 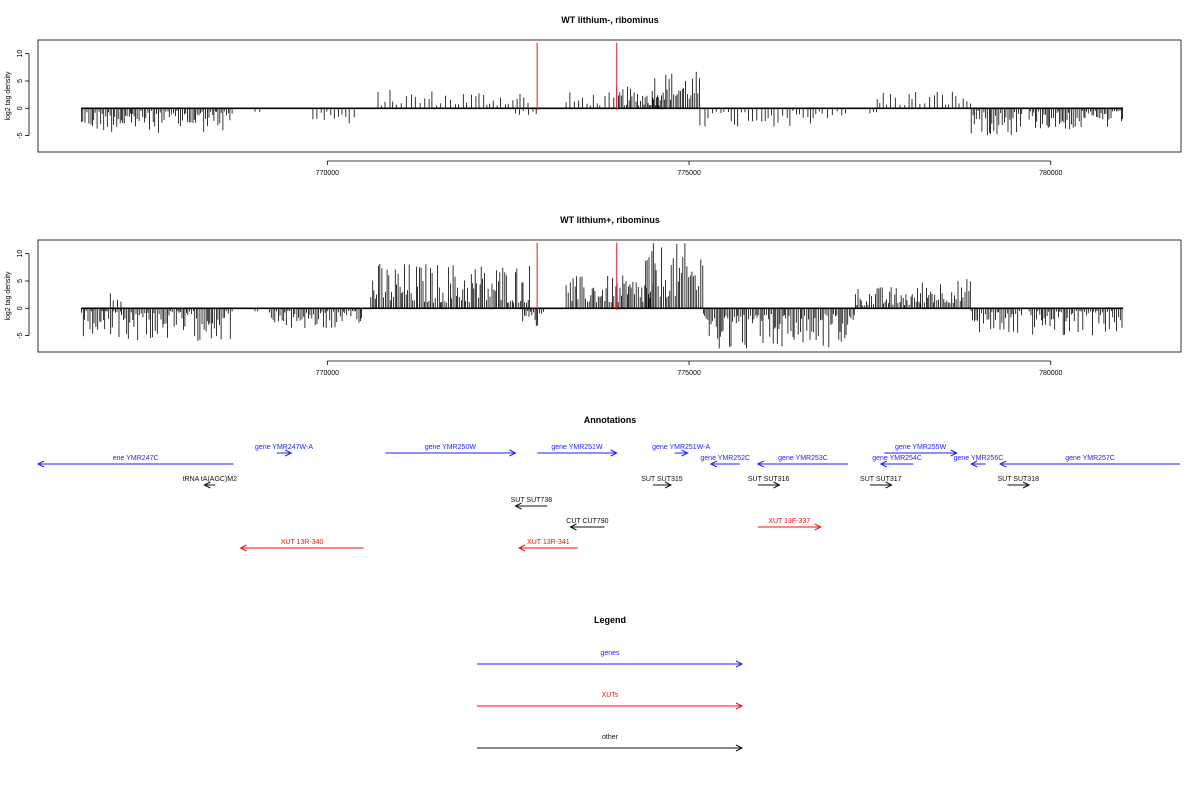 I want to click on feature-annotation: SUT SUT738, so click(x=532, y=503).